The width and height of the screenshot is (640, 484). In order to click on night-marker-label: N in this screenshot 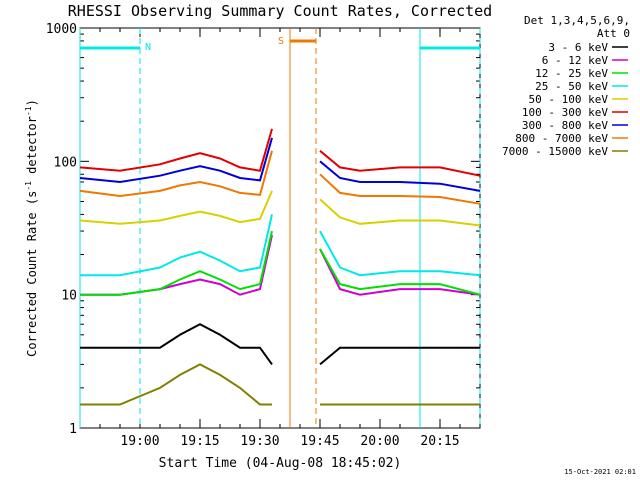, I will do `click(148, 47)`.